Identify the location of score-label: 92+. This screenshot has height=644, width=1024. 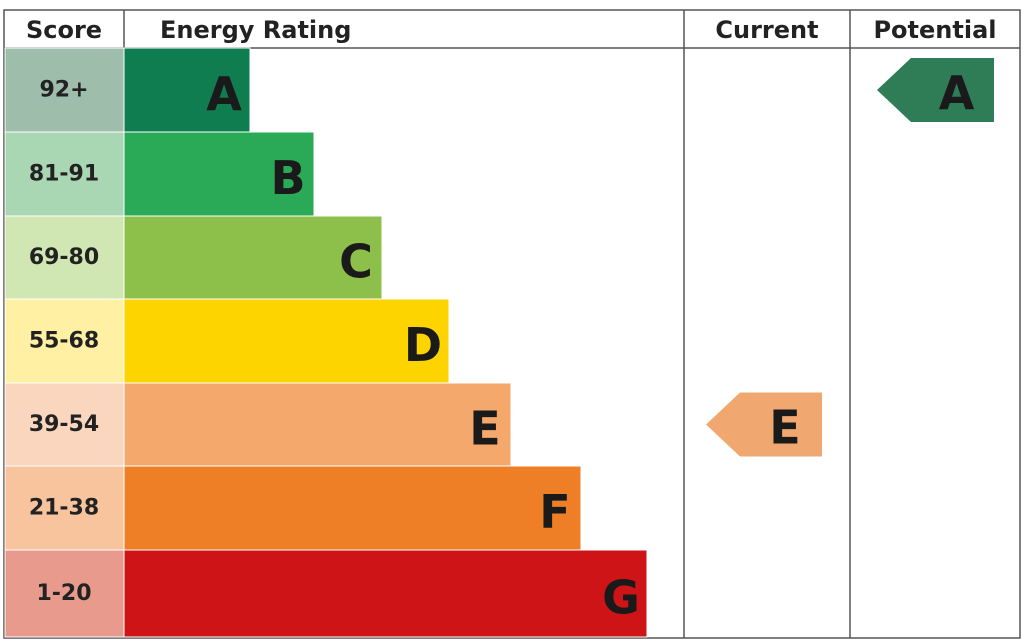
(63, 90).